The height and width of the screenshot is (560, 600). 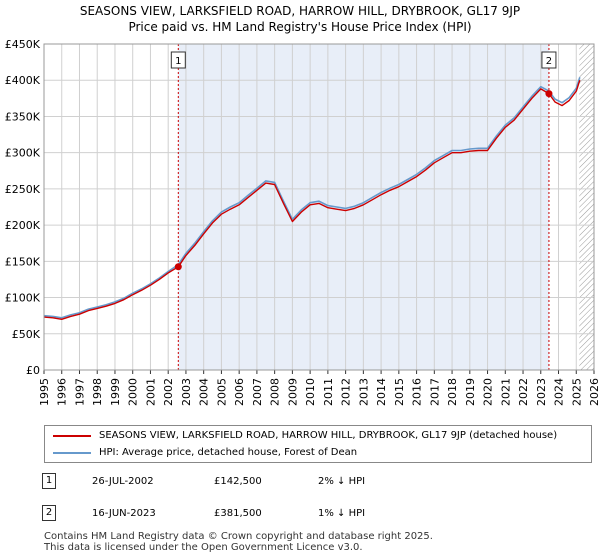 What do you see at coordinates (72, 453) in the screenshot?
I see `legend-swatch-hpi` at bounding box center [72, 453].